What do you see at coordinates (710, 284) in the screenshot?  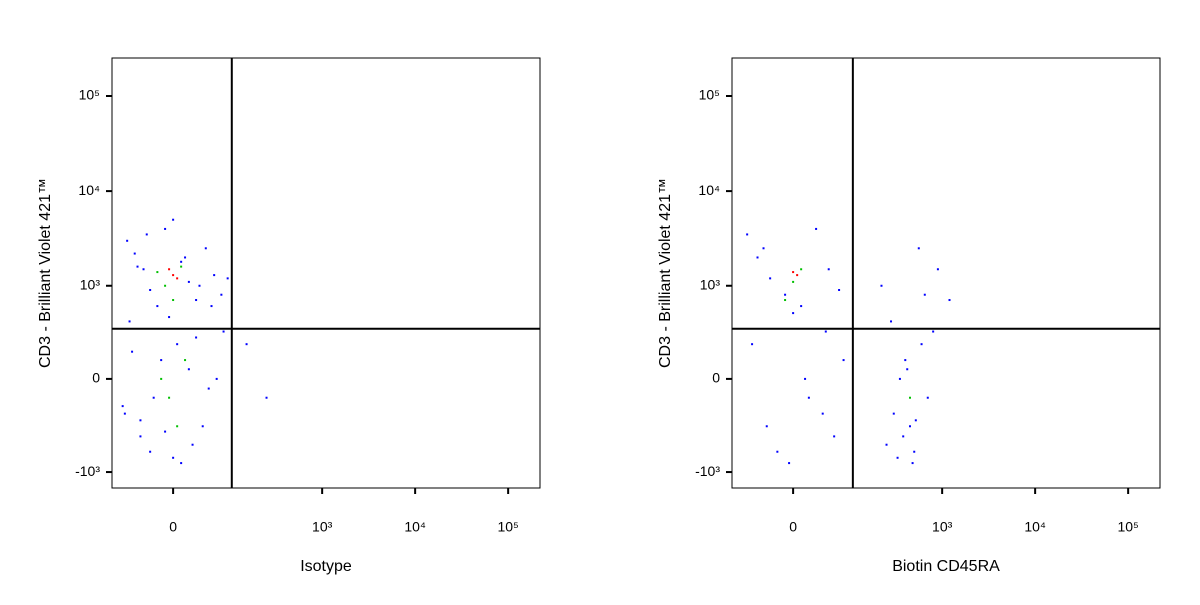 I see `y-tick-label: 10³` at bounding box center [710, 284].